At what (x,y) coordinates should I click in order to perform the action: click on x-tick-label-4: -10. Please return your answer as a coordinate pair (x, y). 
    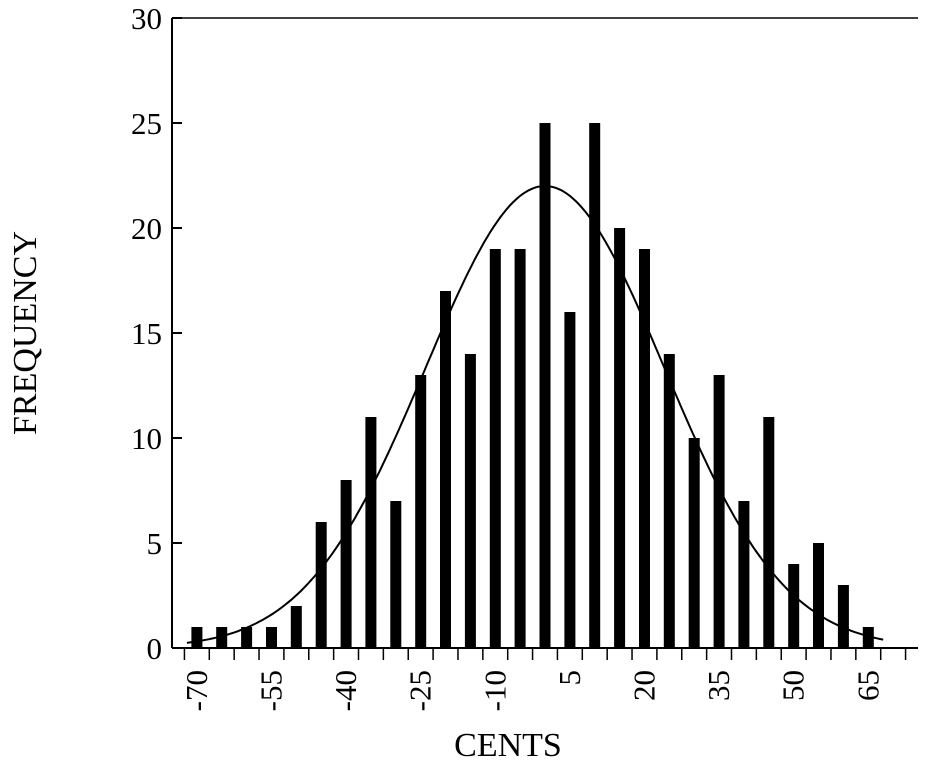
    Looking at the image, I should click on (494, 690).